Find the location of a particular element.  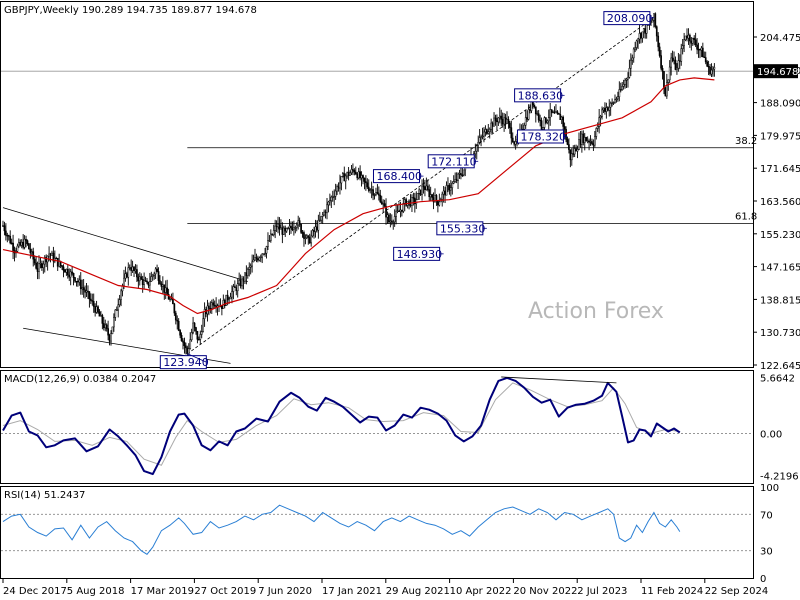

x-tick-label: 10 Apr 2022 is located at coordinates (481, 591).